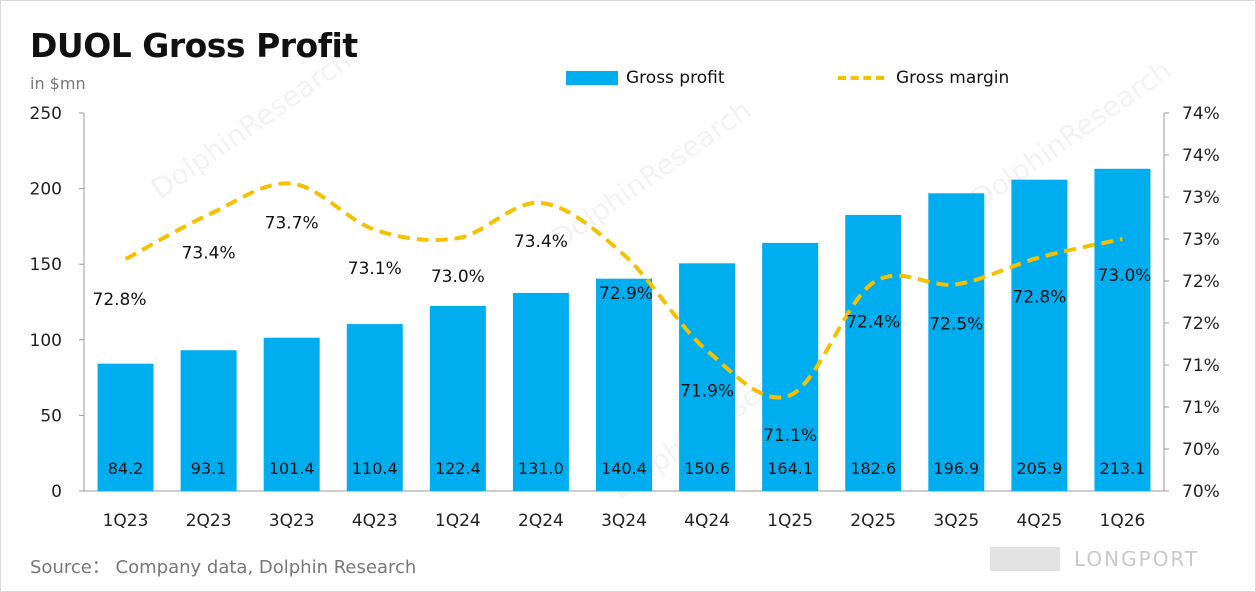 The image size is (1256, 592). What do you see at coordinates (458, 521) in the screenshot?
I see `x-tick-label: 1Q24` at bounding box center [458, 521].